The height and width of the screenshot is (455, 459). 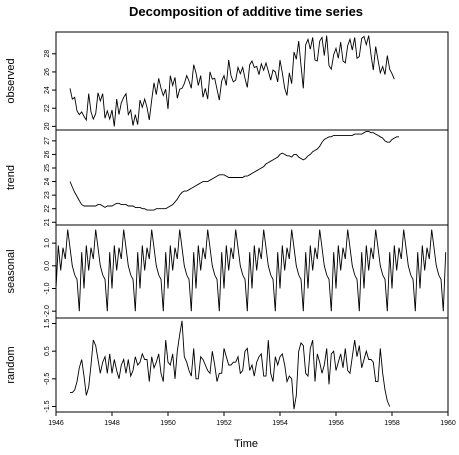 I want to click on random-y-tick-label: 1.5, so click(x=47, y=324).